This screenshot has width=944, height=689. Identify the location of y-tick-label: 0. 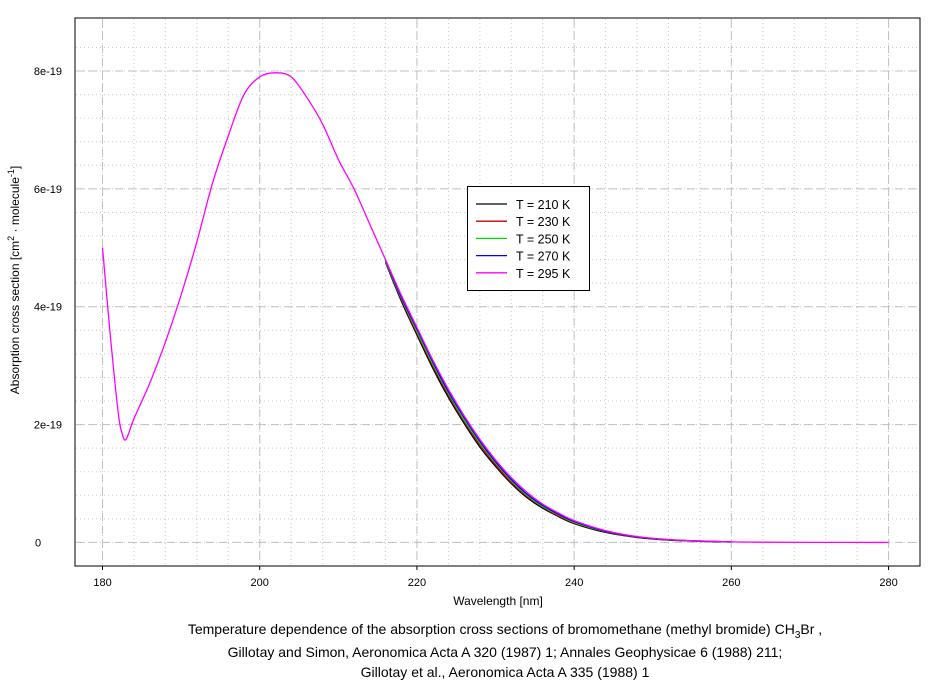
(38, 543).